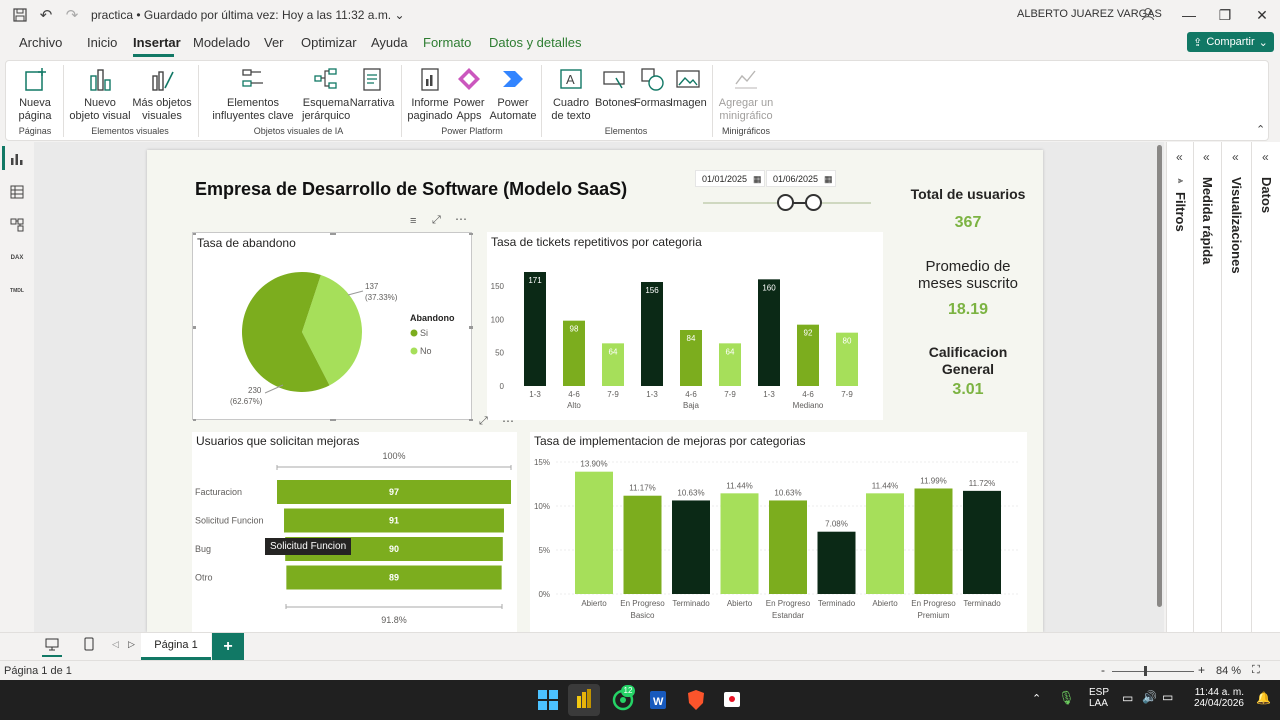 This screenshot has width=1280, height=720. I want to click on tab-inicio: Inicio, so click(102, 42).